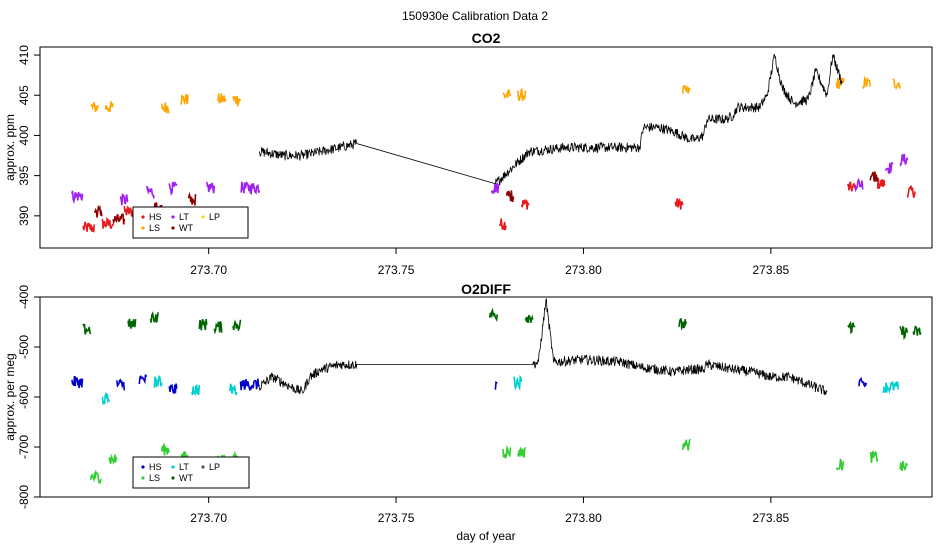  I want to click on panel-title: O2DIFF, so click(486, 289).